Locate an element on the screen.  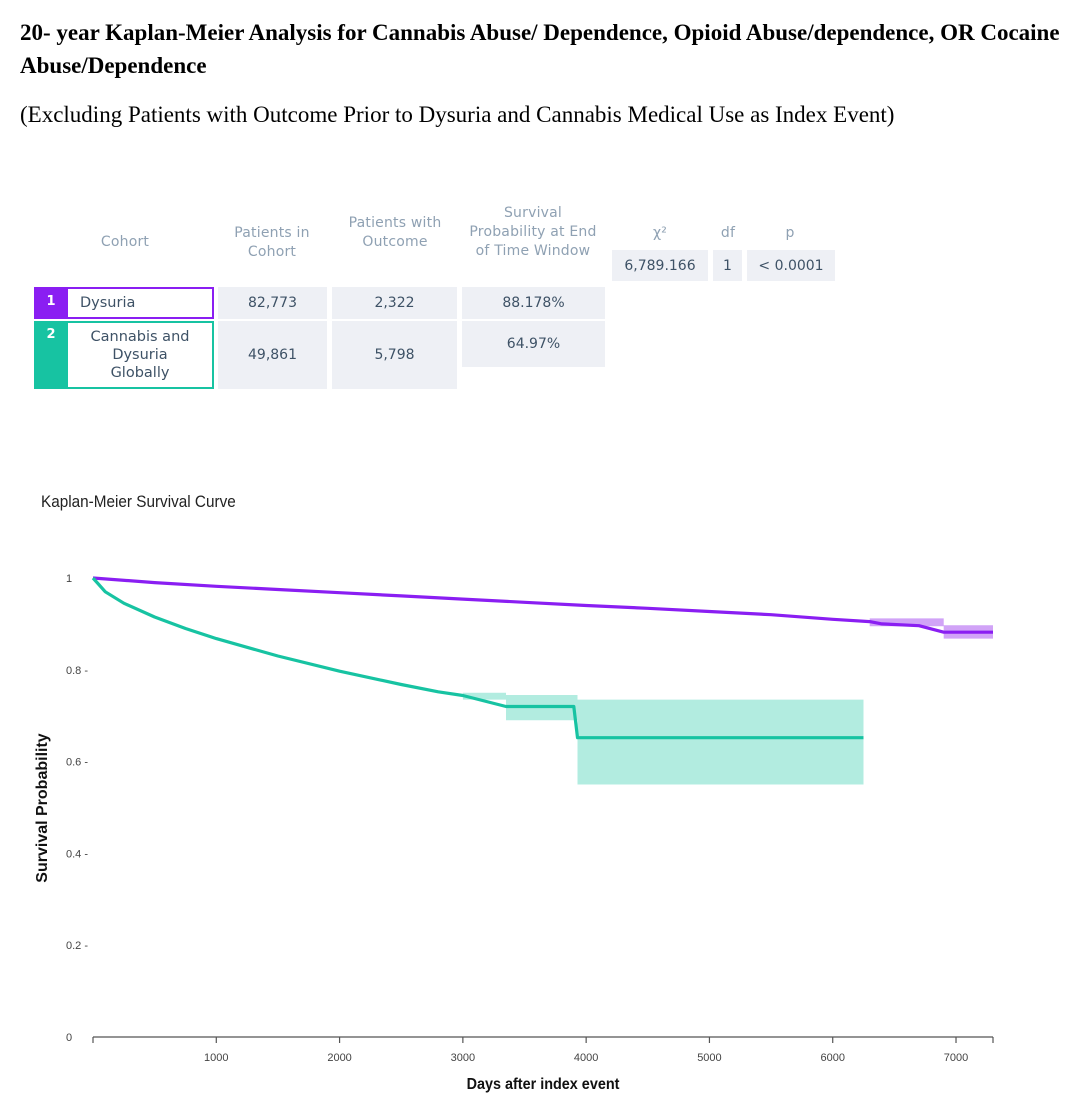
survival-curves is located at coordinates (542, 658).